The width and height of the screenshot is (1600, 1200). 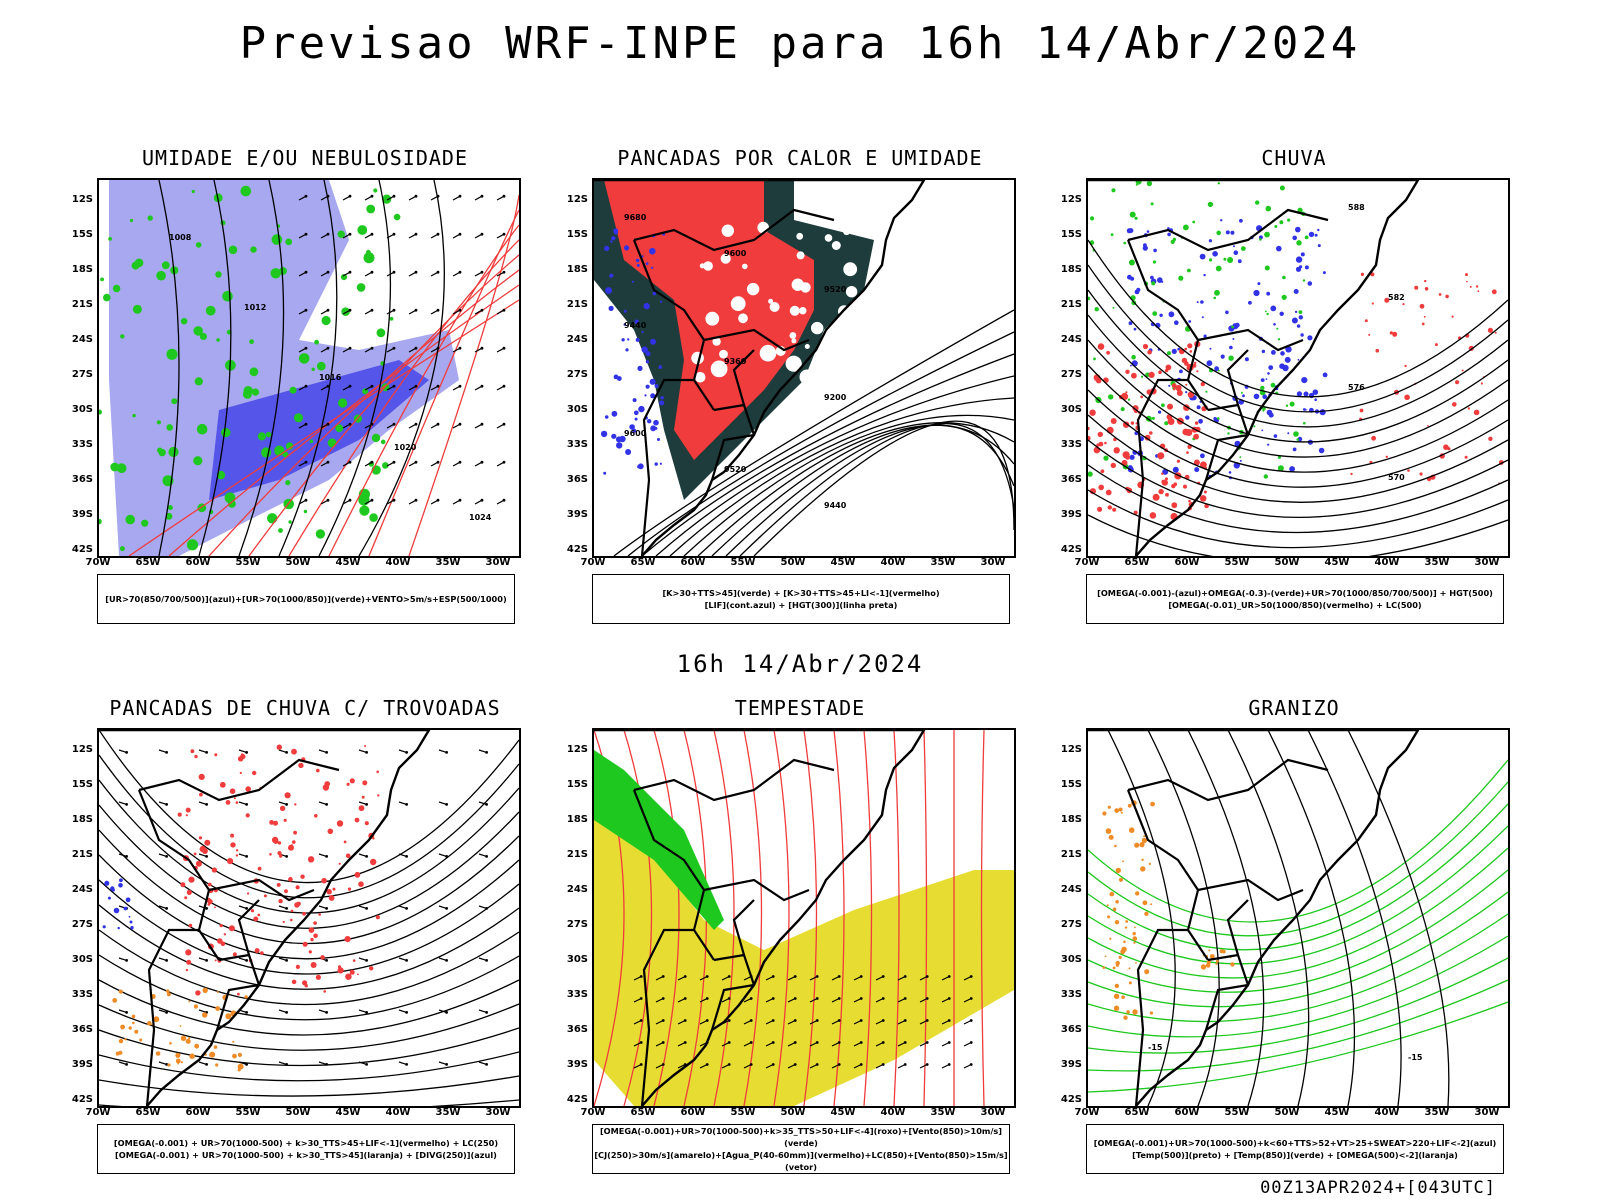 I want to click on isobar, so click(x=215, y=368).